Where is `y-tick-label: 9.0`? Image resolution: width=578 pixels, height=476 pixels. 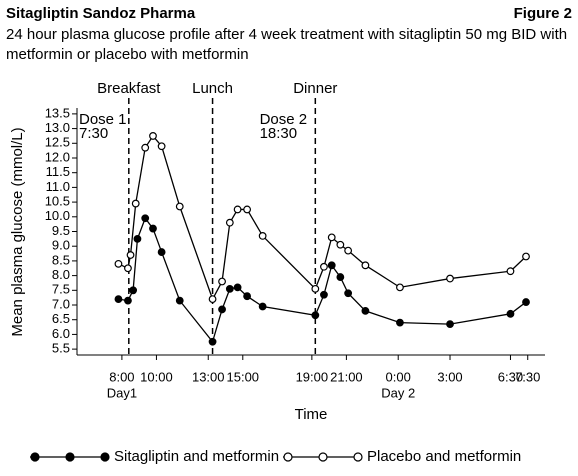
y-tick-label: 9.0 is located at coordinates (61, 245).